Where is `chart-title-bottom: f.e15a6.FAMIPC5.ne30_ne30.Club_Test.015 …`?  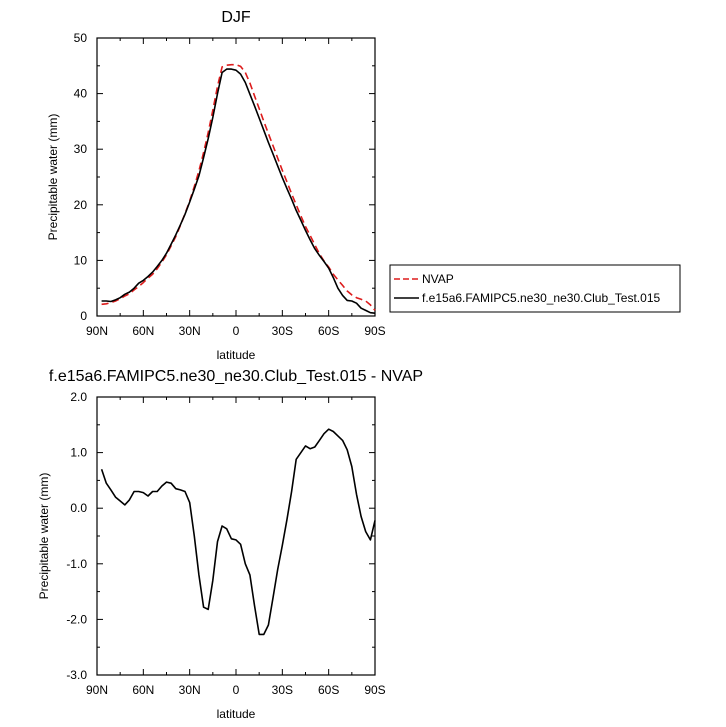 chart-title-bottom: f.e15a6.FAMIPC5.ne30_ne30.Club_Test.015 … is located at coordinates (236, 376).